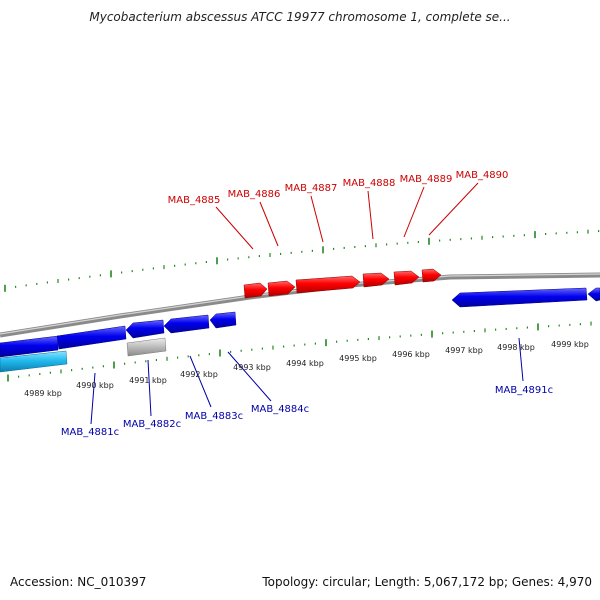 The width and height of the screenshot is (600, 600). I want to click on scale-label: 4999 kbp, so click(570, 344).